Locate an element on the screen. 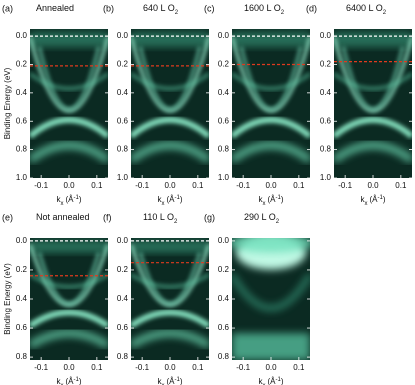  panel-label: (e) is located at coordinates (7, 217).